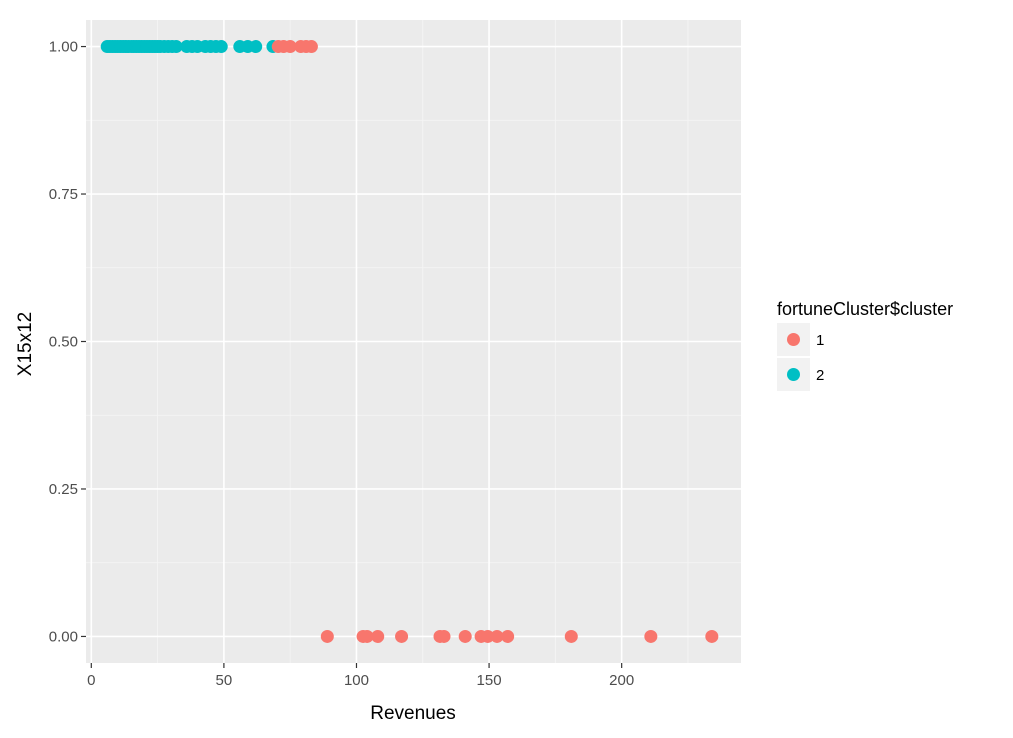 This screenshot has width=1013, height=738. Describe the element at coordinates (356, 680) in the screenshot. I see `x-tick-label: 100` at that location.